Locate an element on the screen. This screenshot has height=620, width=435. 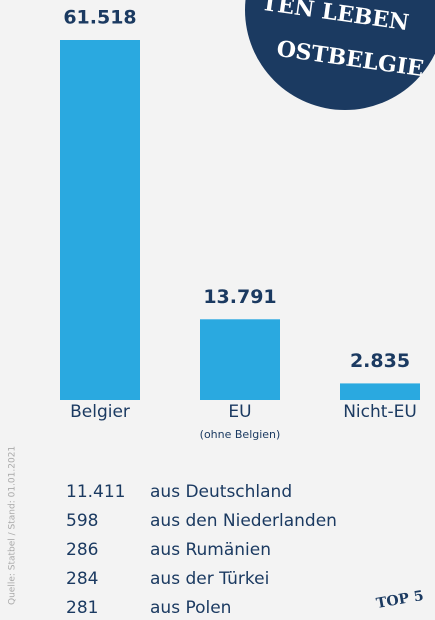
list-number: 11.411 is located at coordinates (95, 492).